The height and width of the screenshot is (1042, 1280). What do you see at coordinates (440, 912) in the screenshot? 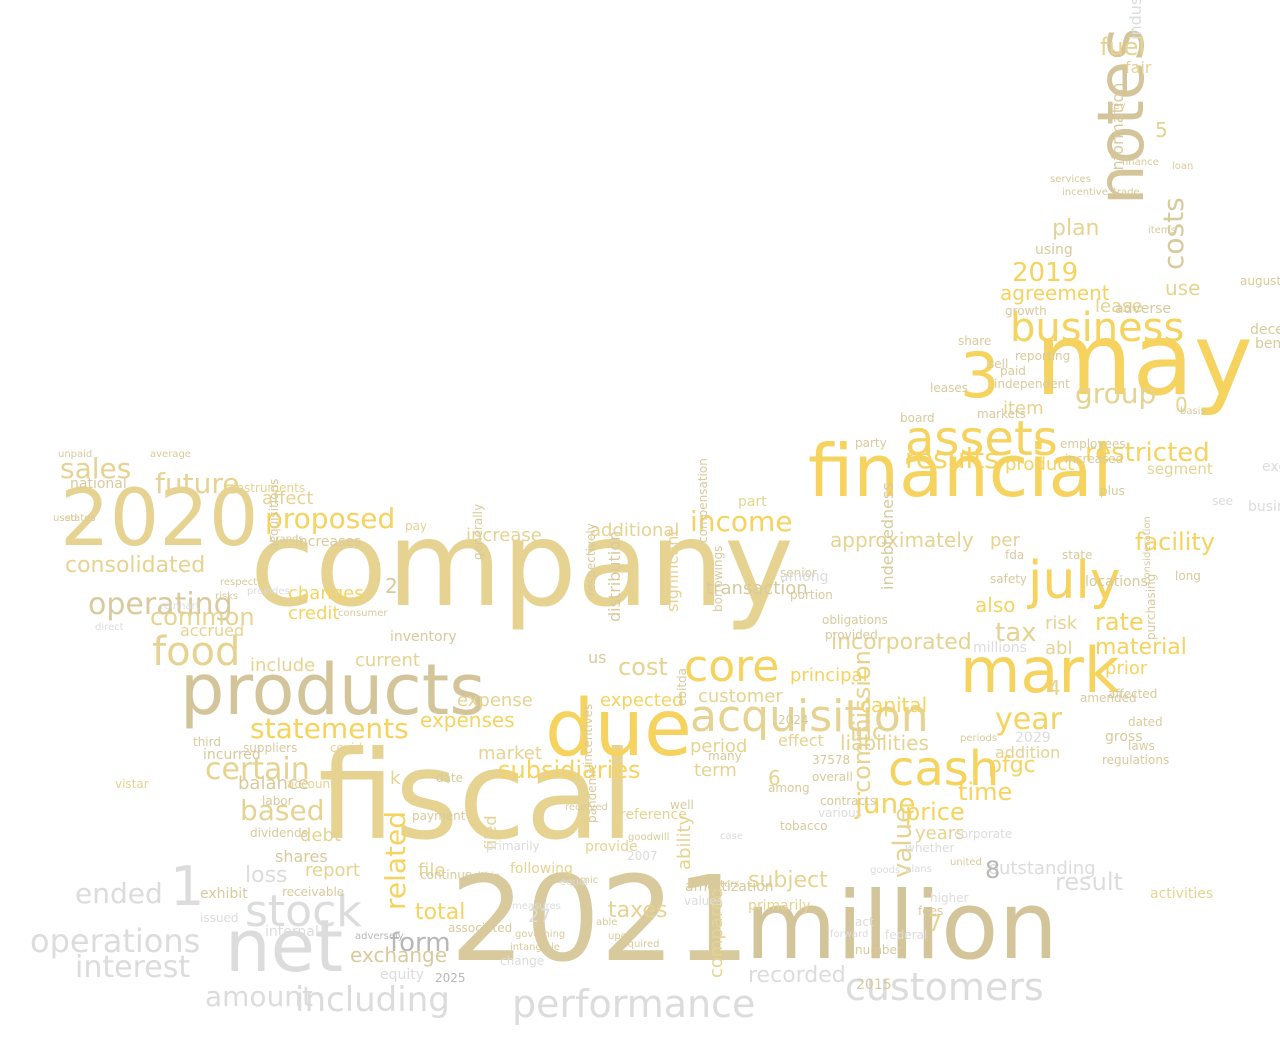
I see `cloud-word-59: total` at bounding box center [440, 912].